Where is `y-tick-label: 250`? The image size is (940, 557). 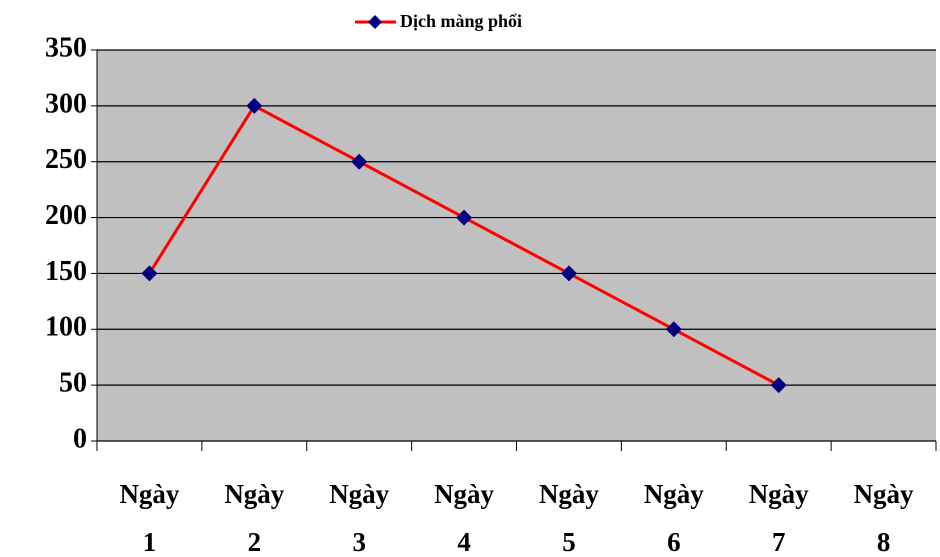
y-tick-label: 250 is located at coordinates (66, 159).